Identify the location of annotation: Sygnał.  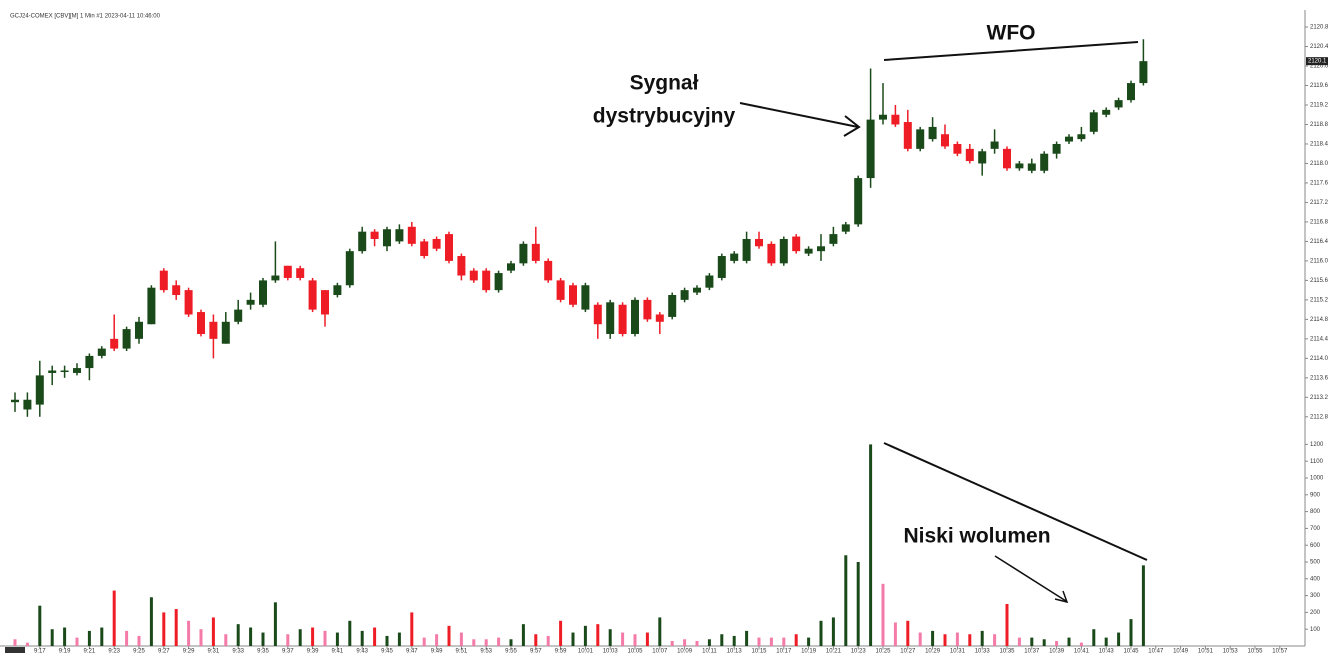
(664, 83).